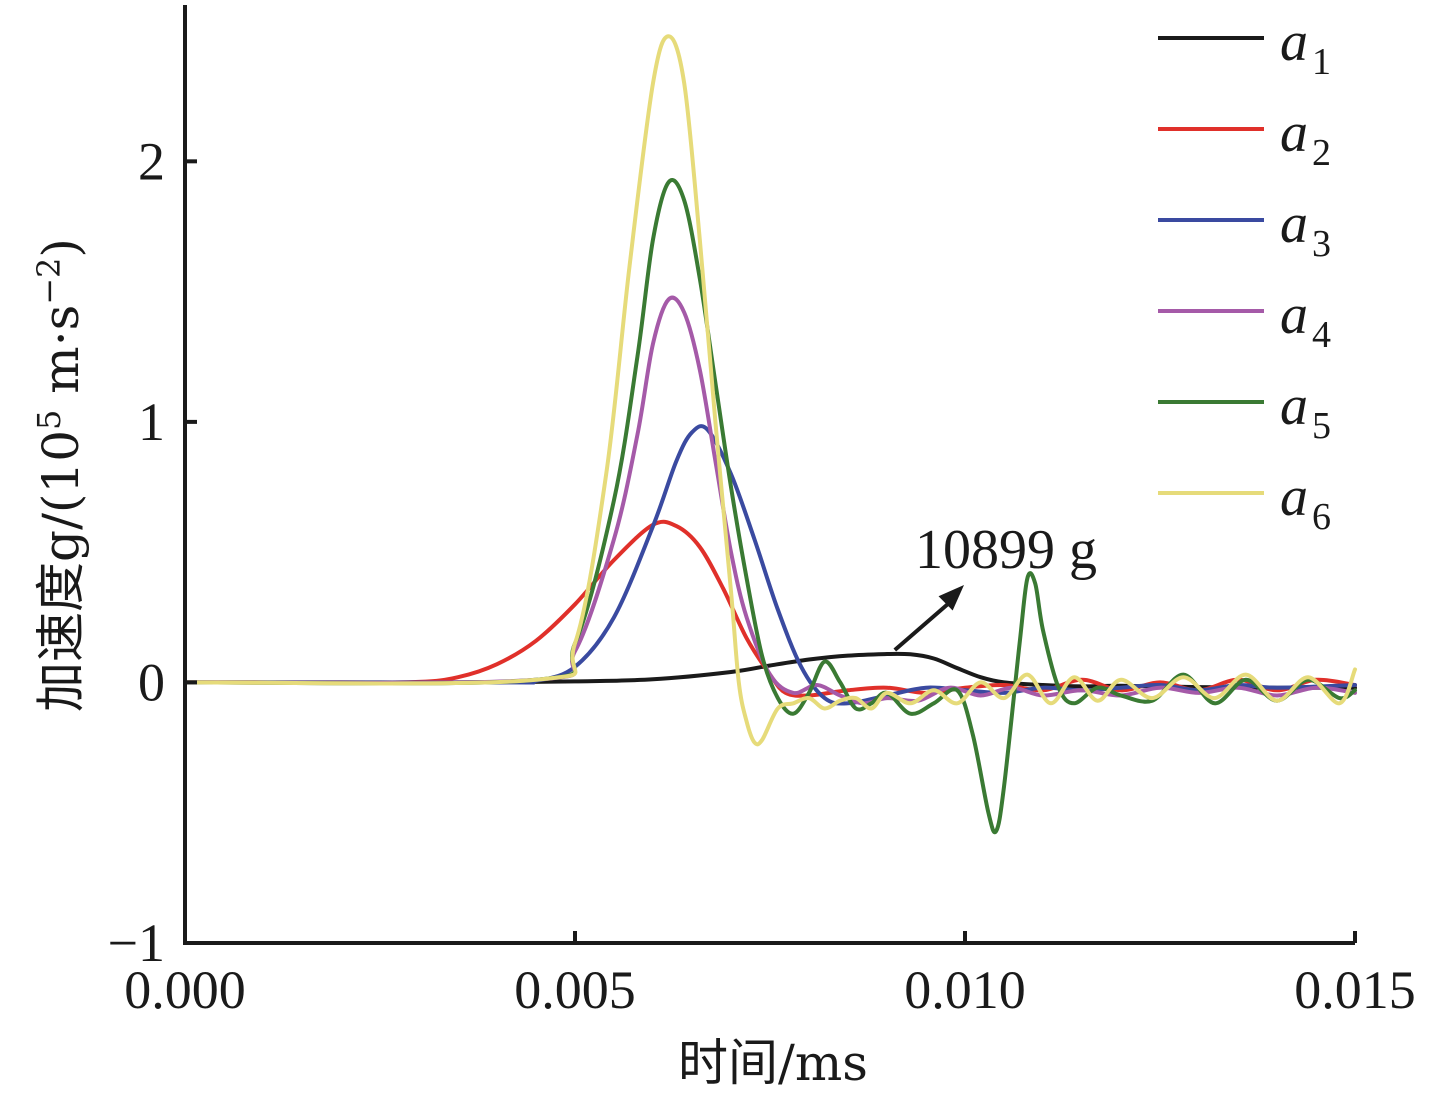 Image resolution: width=1433 pixels, height=1101 pixels. I want to click on annotation: 10899 g, so click(995, 585).